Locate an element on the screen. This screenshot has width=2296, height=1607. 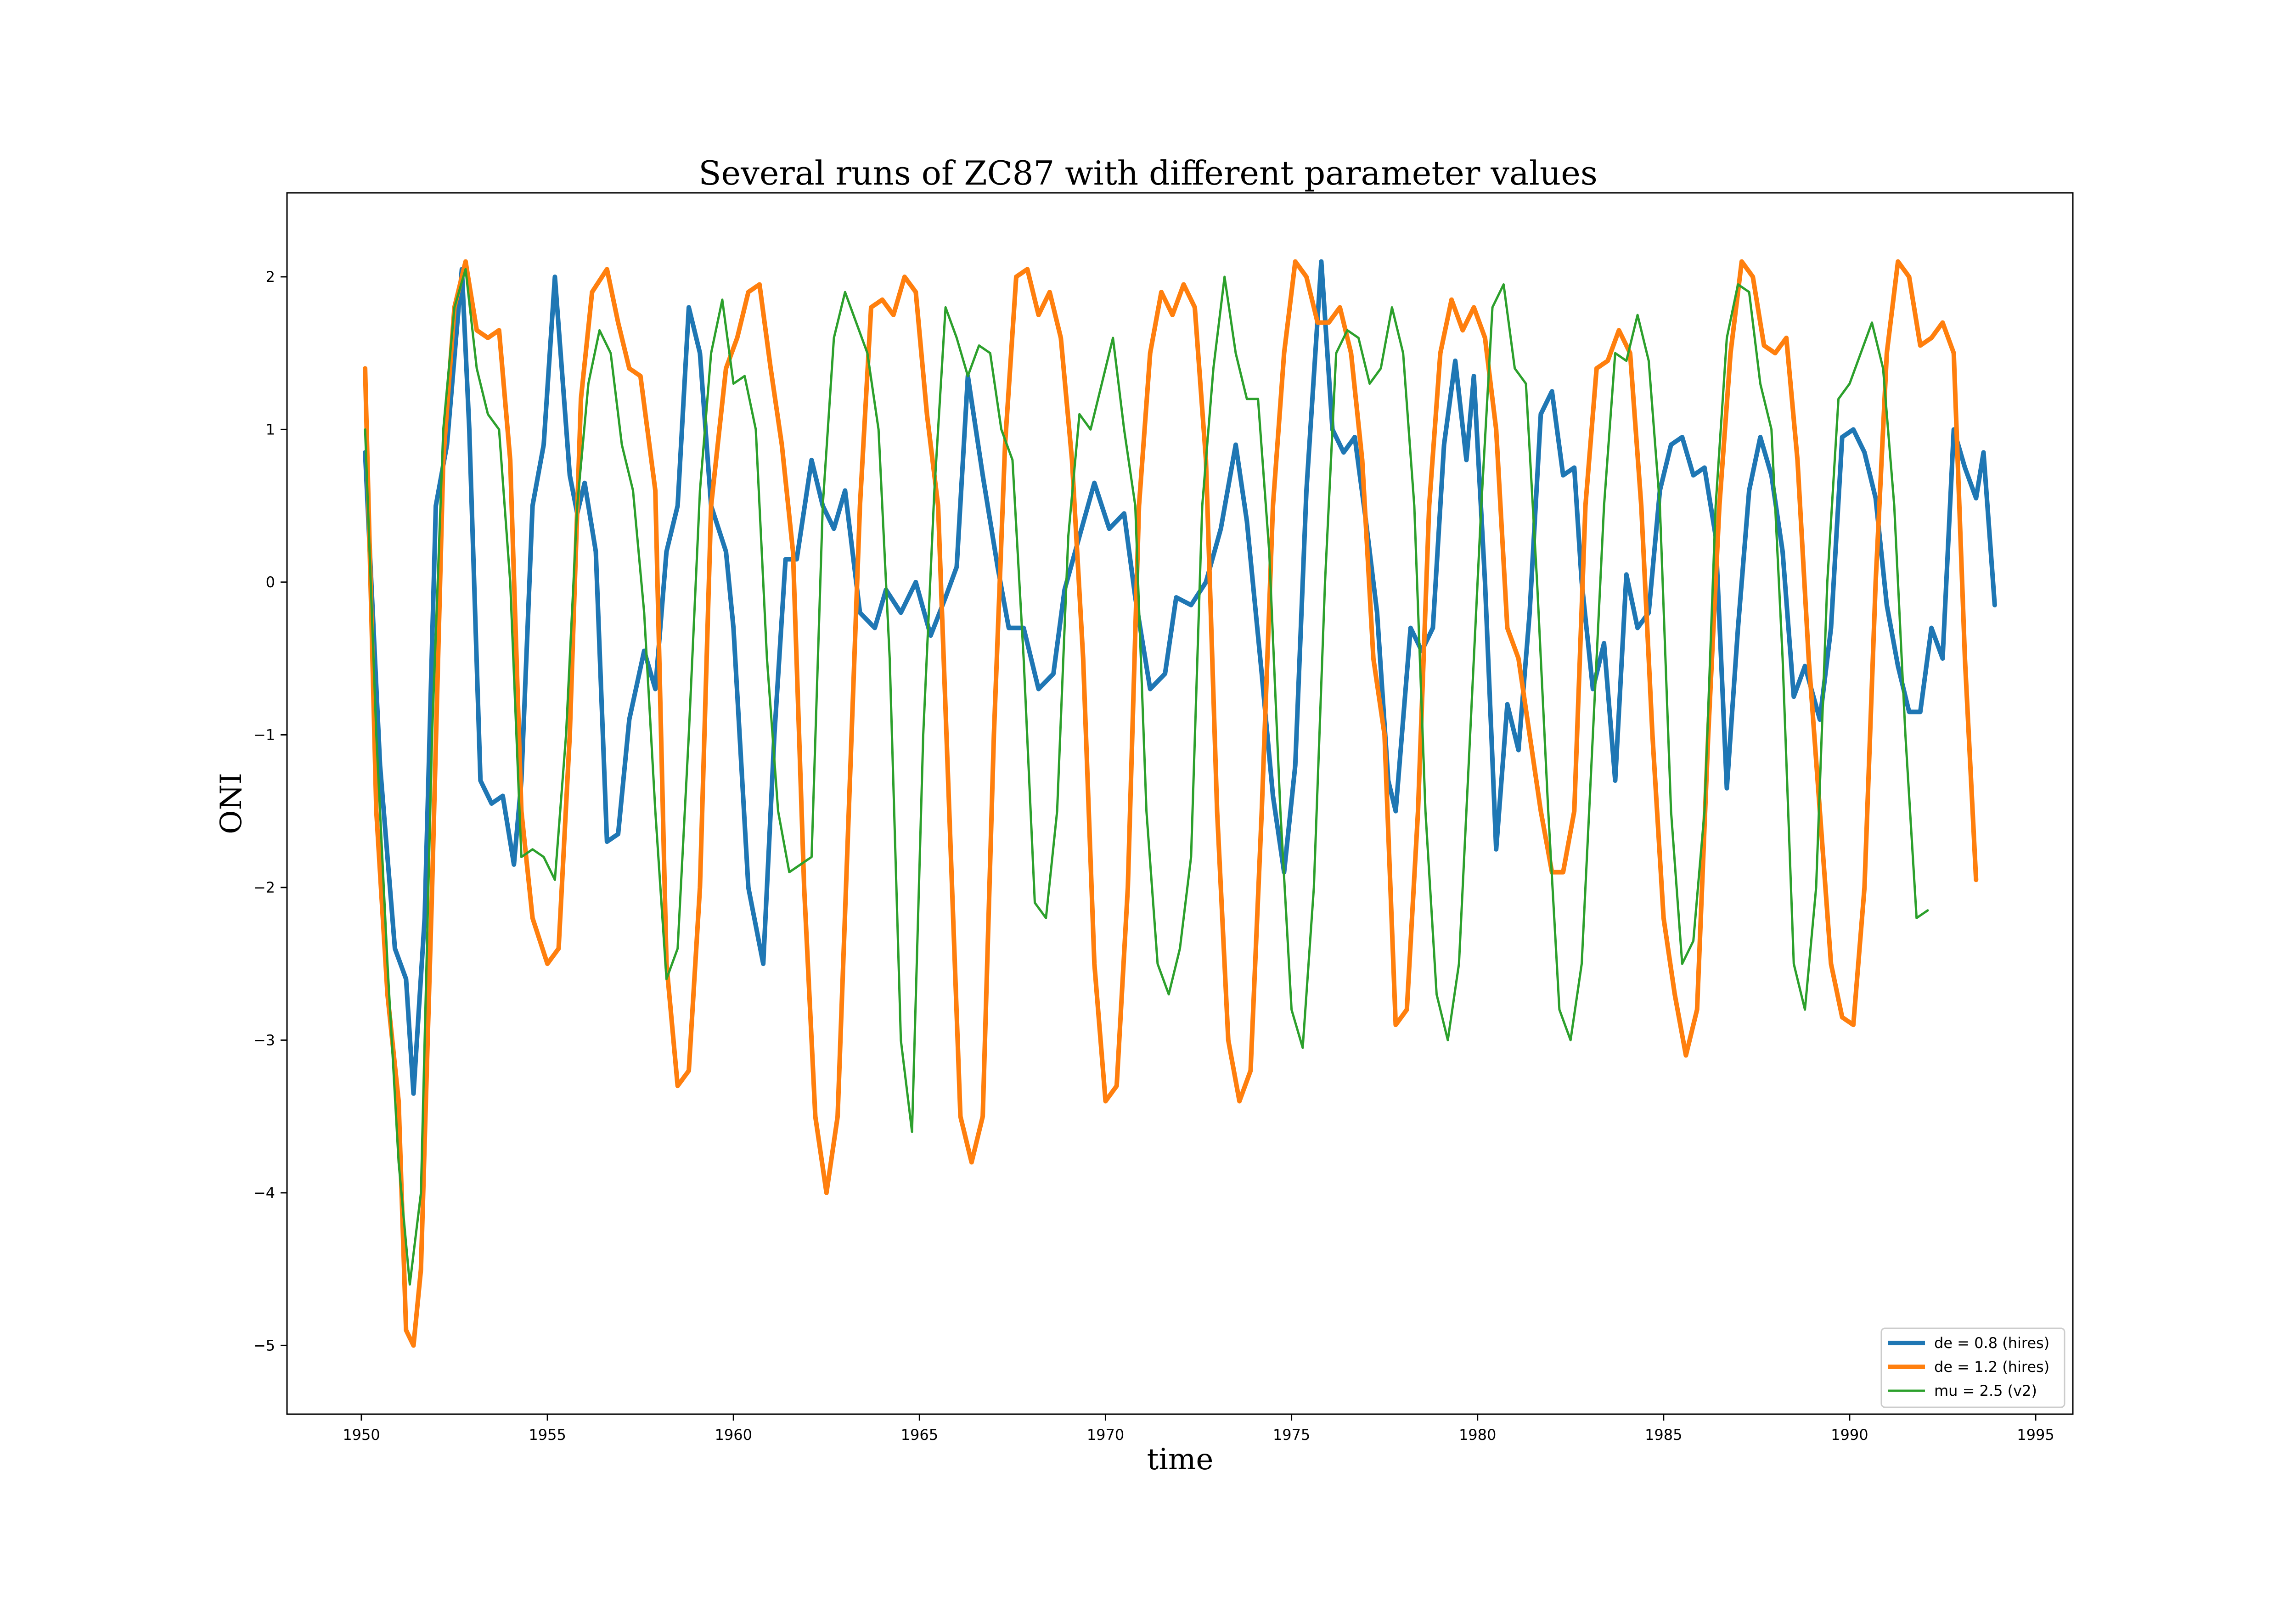
y-tick-label: 2 is located at coordinates (270, 277).